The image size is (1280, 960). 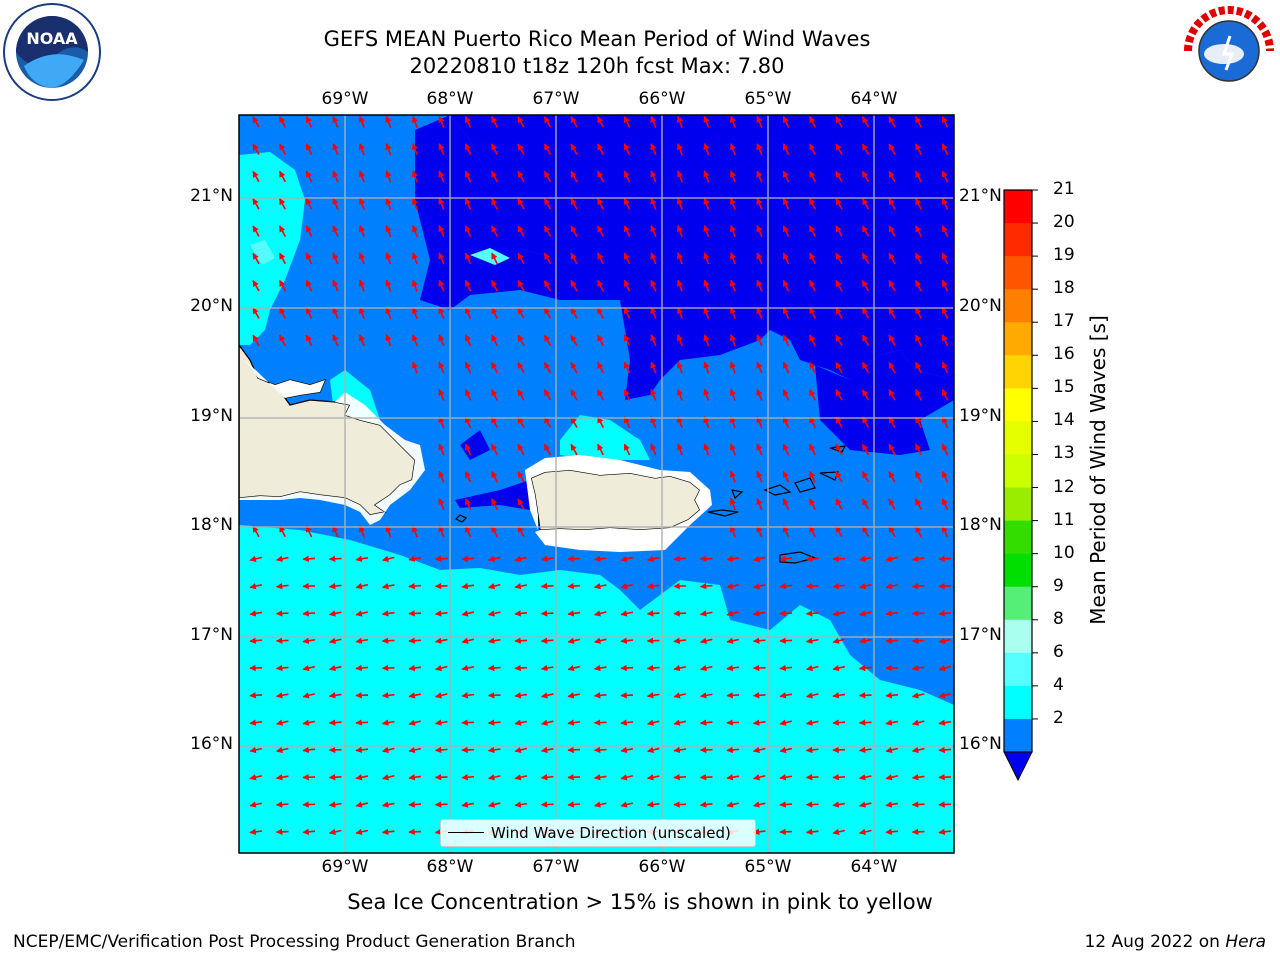 I want to click on lon-label-top: 66°W, so click(x=662, y=99).